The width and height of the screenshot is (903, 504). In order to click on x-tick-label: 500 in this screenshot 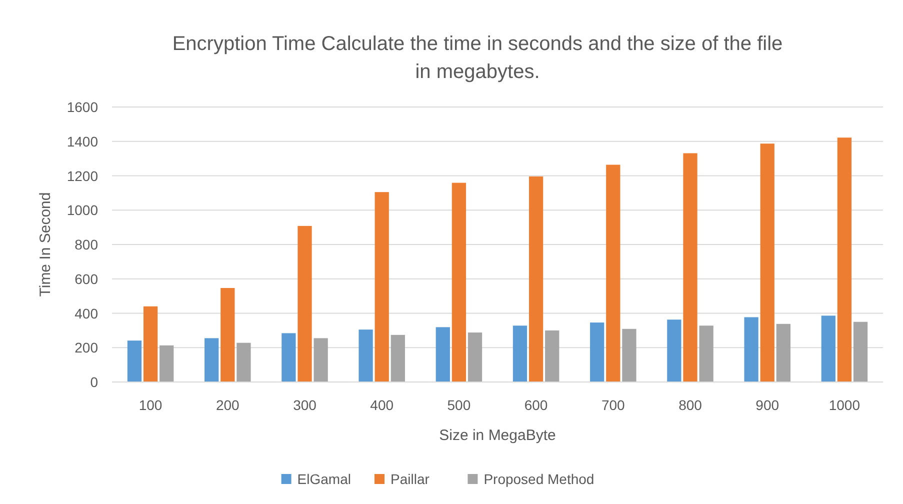, I will do `click(459, 405)`.